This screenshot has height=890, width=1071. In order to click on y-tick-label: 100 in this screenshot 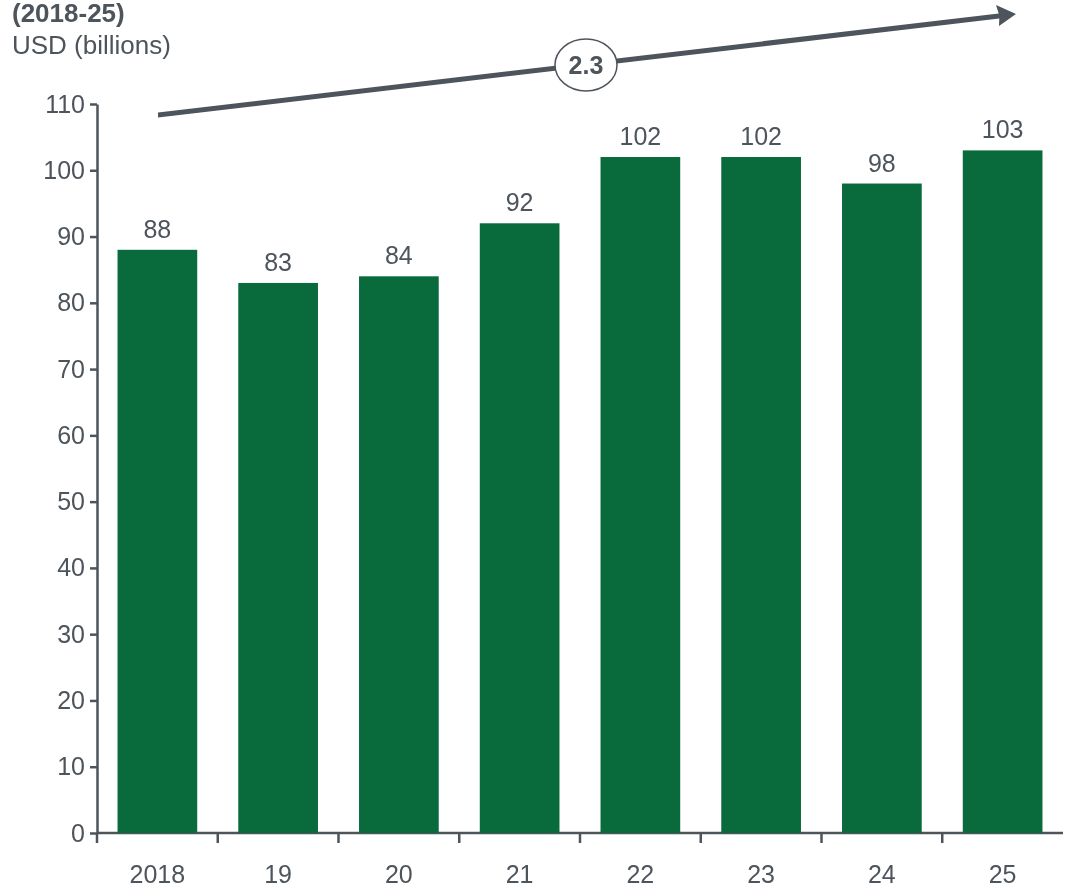, I will do `click(64, 169)`.